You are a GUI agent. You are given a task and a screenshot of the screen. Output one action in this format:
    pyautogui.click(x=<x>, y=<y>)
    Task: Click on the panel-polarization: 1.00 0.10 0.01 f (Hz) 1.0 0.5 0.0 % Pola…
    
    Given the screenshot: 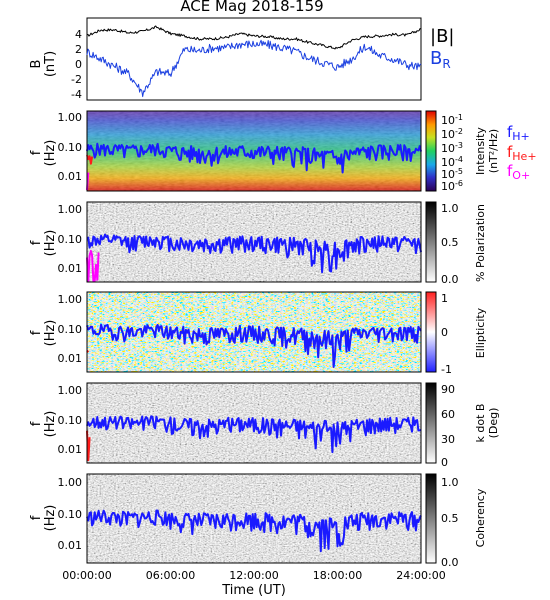 What is the action you would take?
    pyautogui.click(x=258, y=243)
    